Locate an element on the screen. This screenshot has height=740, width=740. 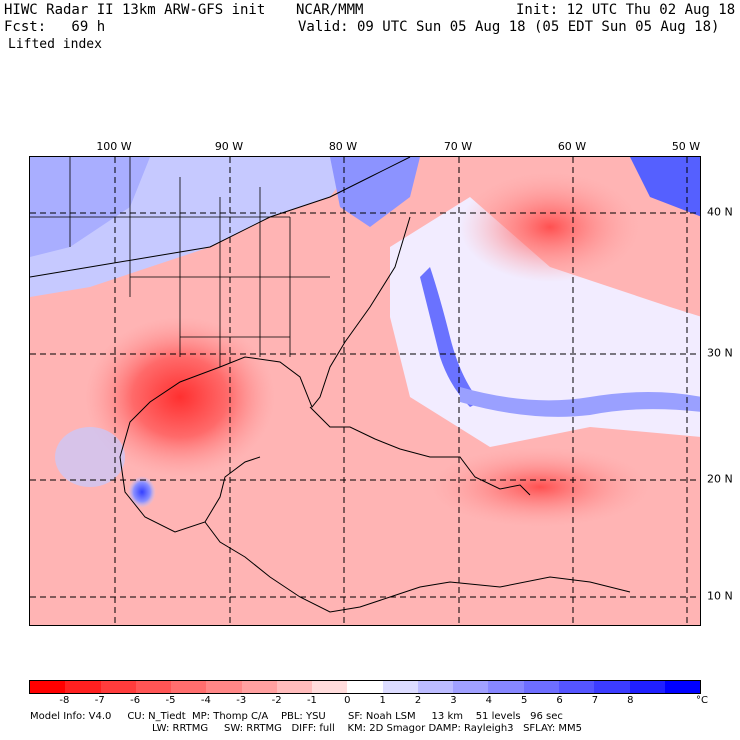
lon-label-90w: 90 W is located at coordinates (229, 146).